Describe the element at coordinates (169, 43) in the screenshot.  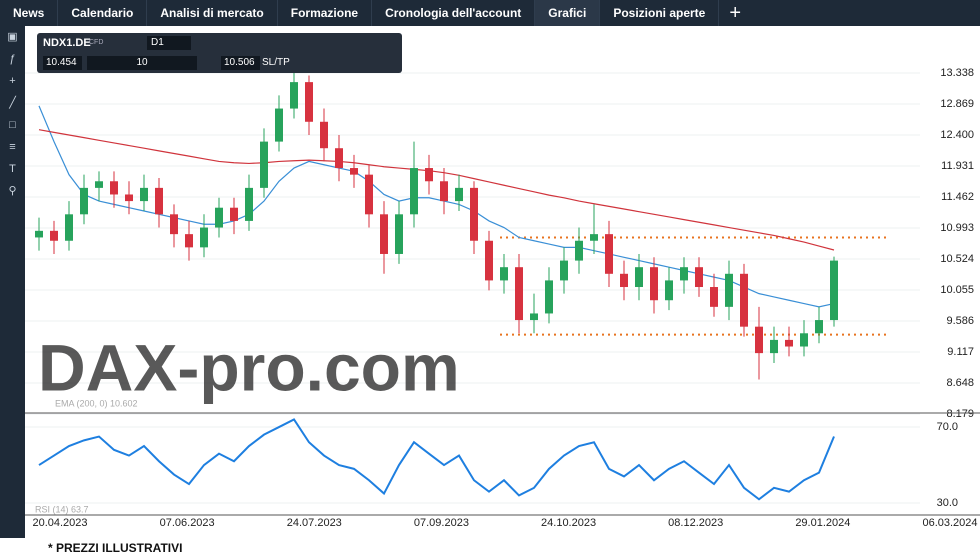
I see `timeframe: D1` at that location.